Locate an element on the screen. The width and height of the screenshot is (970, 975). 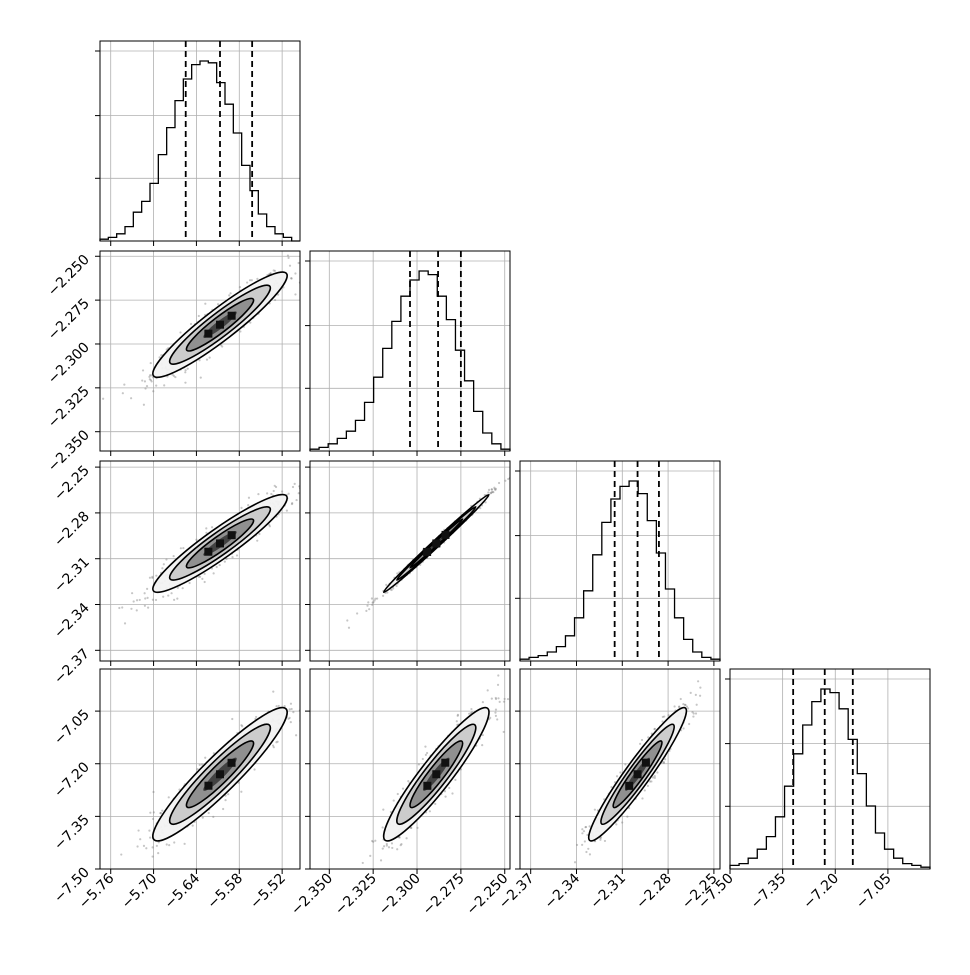
x-tick-label-0-4: −5.52 is located at coordinates (268, 892).